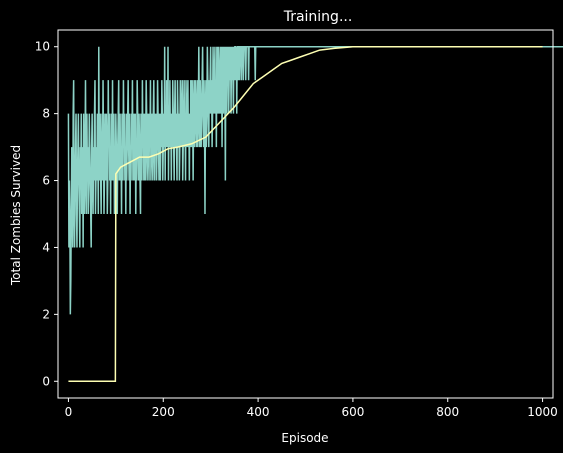 This screenshot has height=453, width=563. I want to click on y-tick-label: 0, so click(46, 381).